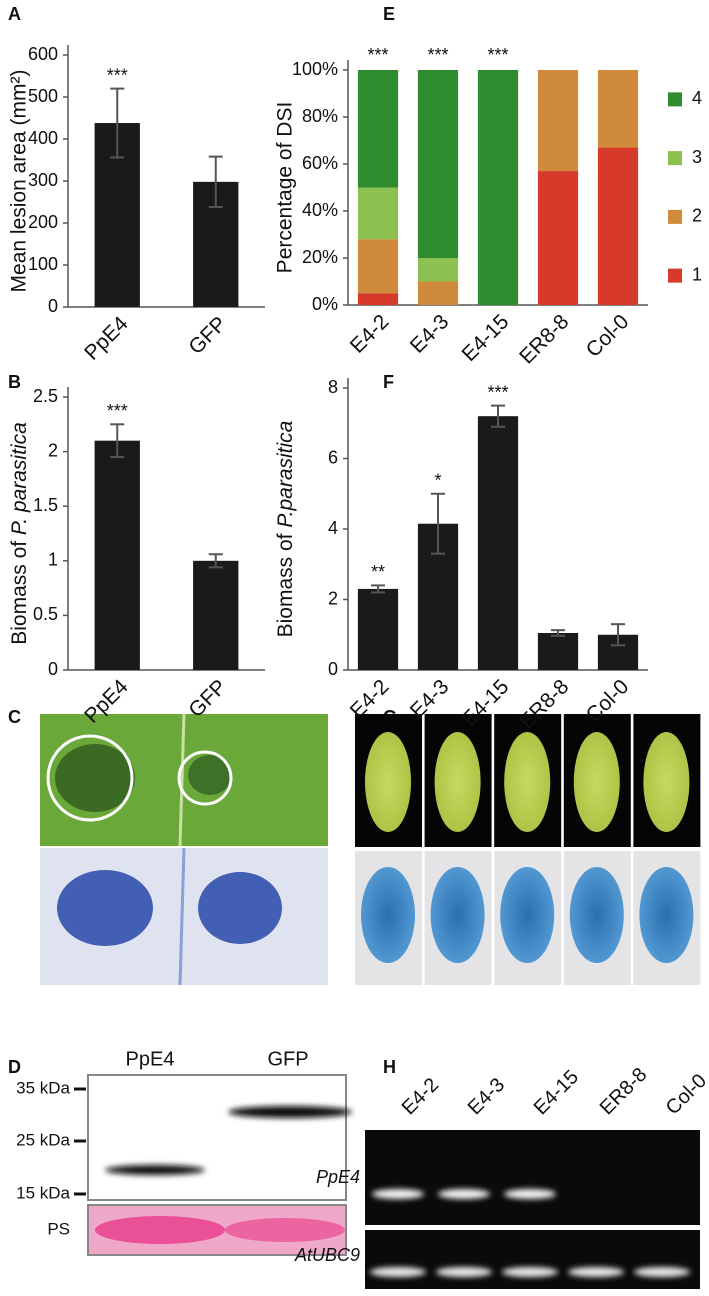 This screenshot has height=1296, width=709. Describe the element at coordinates (685, 1094) in the screenshot. I see `lane-label: Col-0` at that location.